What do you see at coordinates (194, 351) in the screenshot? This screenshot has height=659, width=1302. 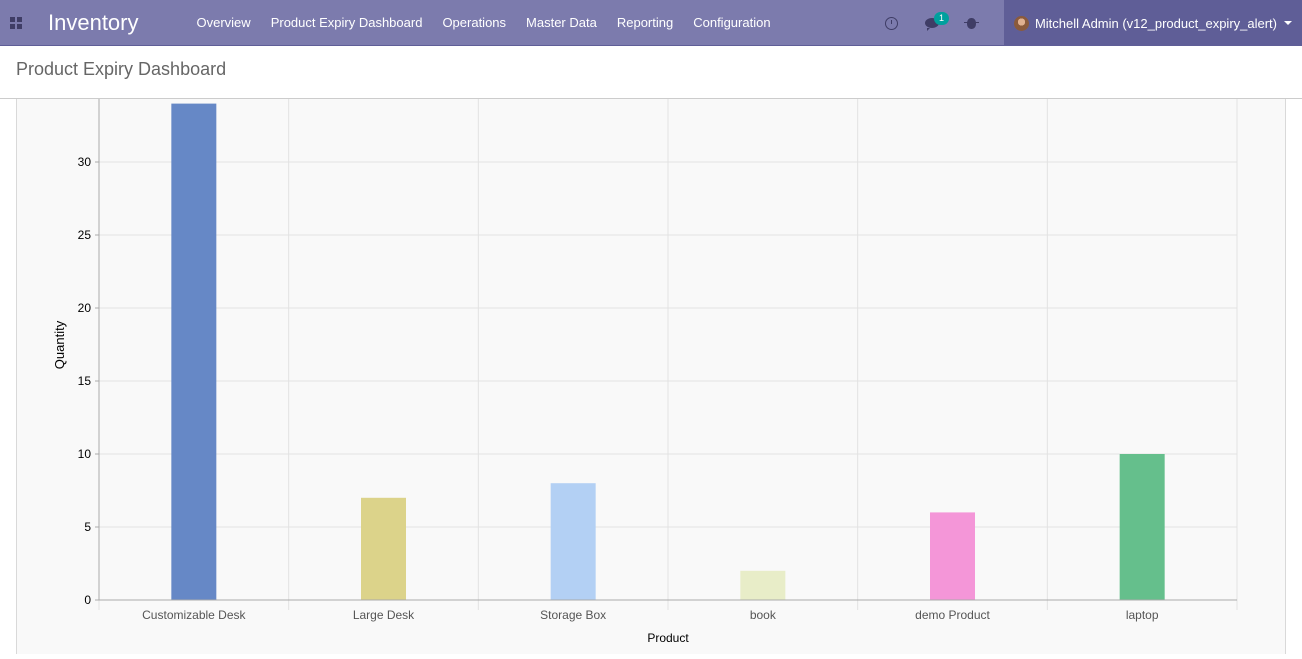 I see `bar-customizable-desk` at bounding box center [194, 351].